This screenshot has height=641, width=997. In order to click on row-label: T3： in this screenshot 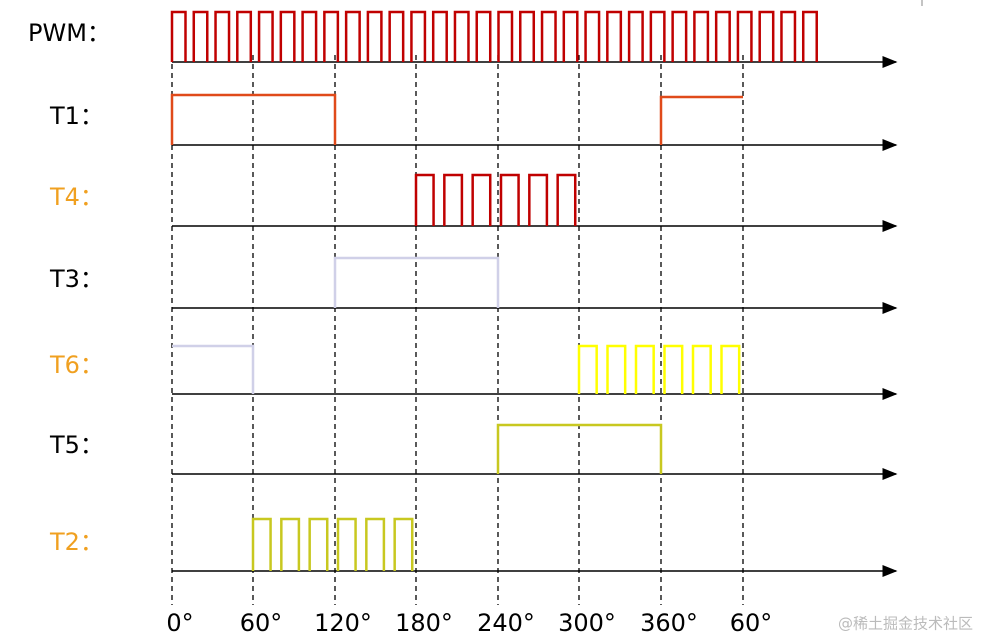, I will do `click(76, 279)`.